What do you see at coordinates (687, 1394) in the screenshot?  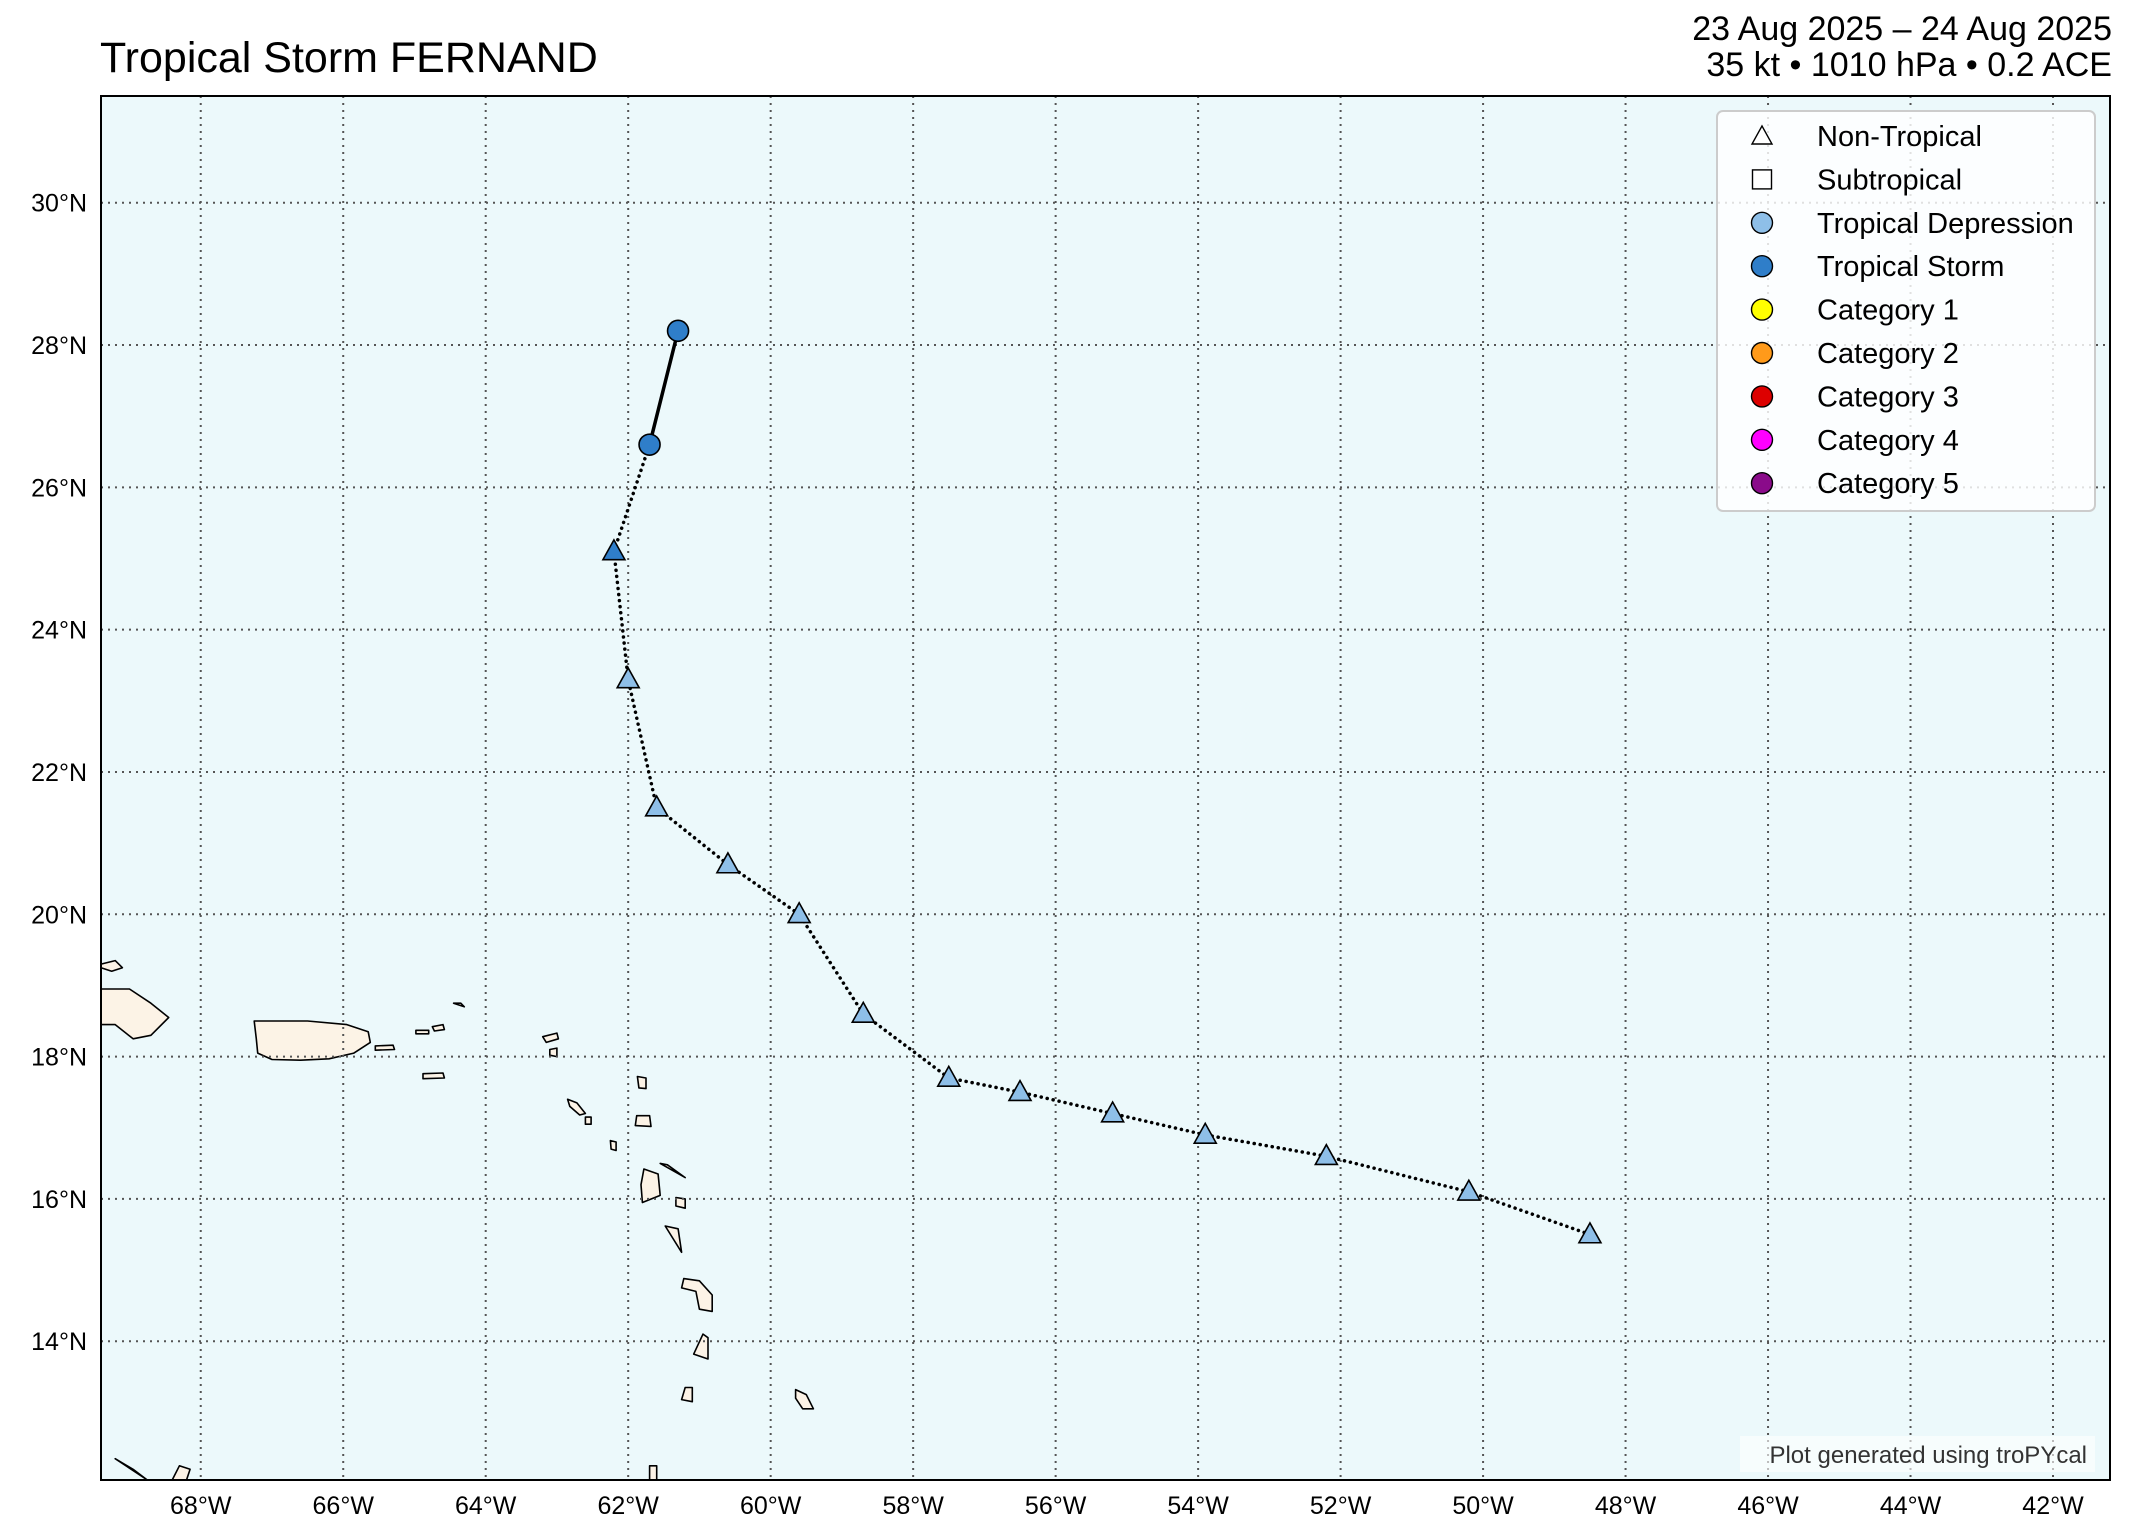 I see `land-st-vincent` at bounding box center [687, 1394].